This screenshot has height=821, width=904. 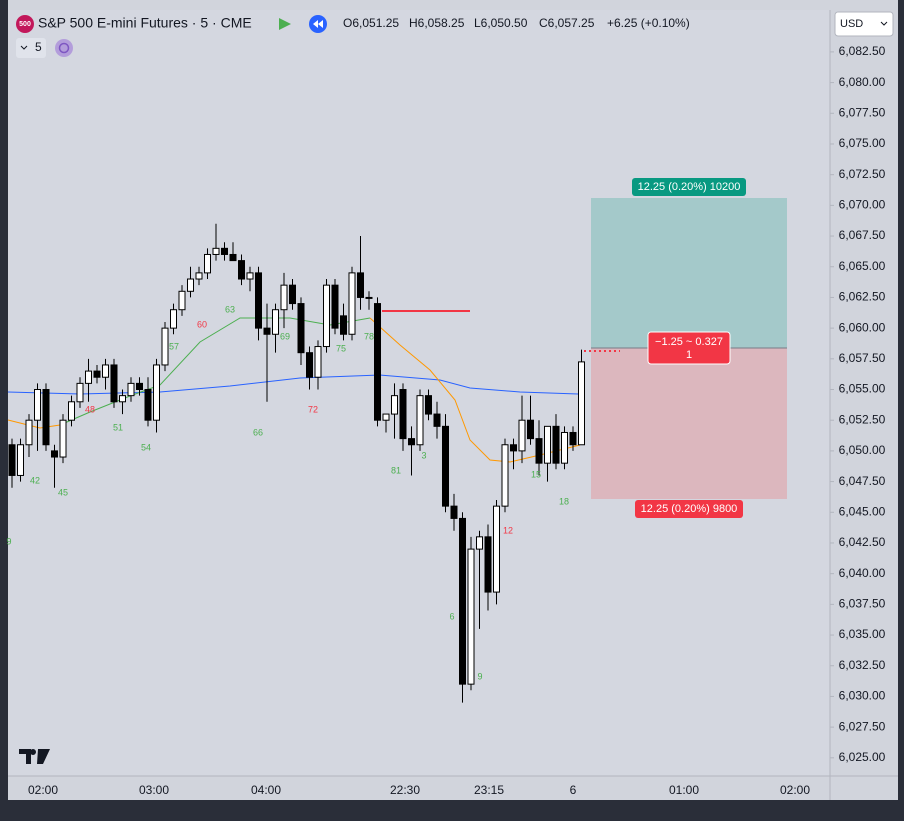 I want to click on bar-count: 15, so click(x=536, y=474).